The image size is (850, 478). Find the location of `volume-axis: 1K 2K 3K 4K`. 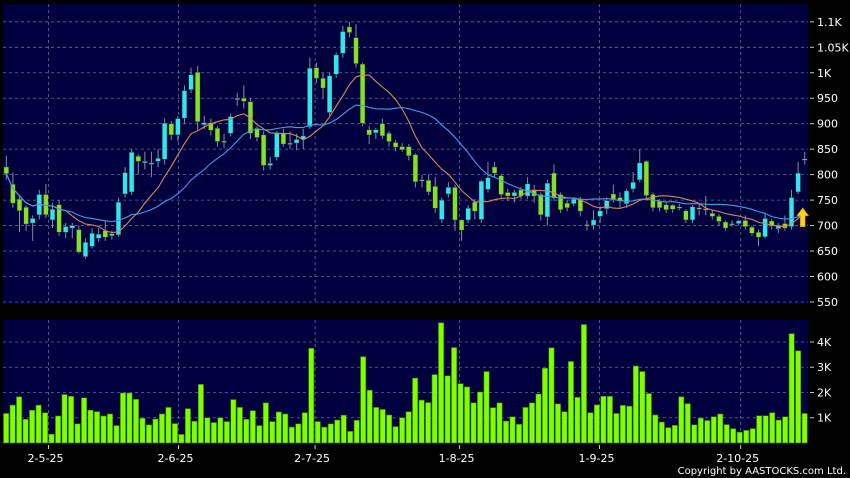

volume-axis: 1K 2K 3K 4K is located at coordinates (821, 380).